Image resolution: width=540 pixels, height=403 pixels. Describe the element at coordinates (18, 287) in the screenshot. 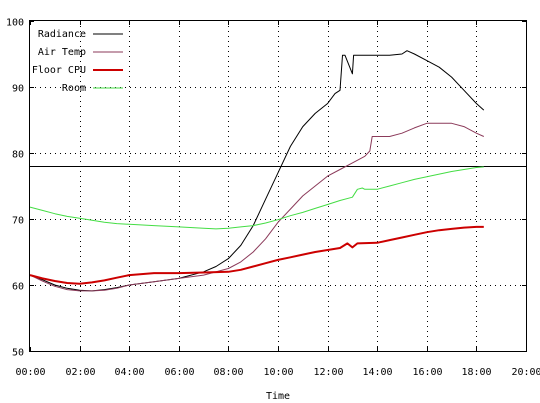

I see `y-tick-label: 60` at that location.